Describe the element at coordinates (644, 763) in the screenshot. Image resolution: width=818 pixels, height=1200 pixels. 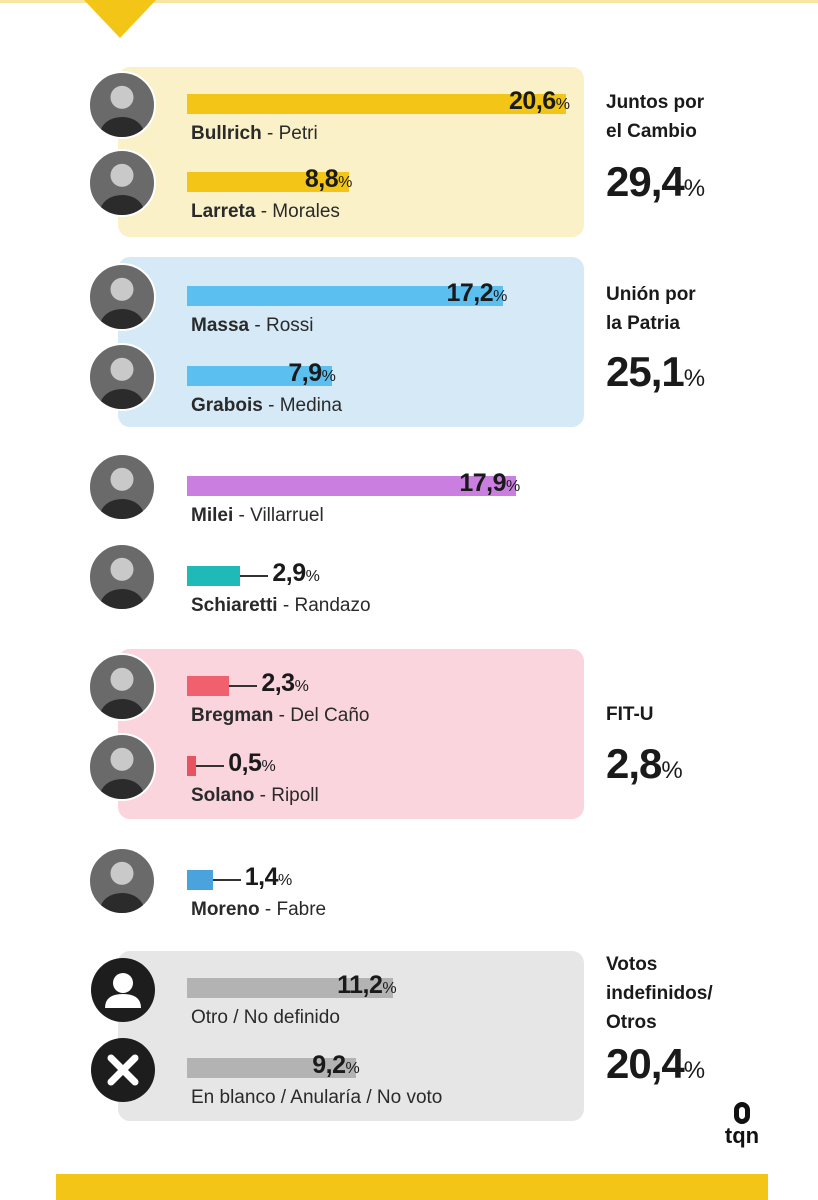
I see `group-total-fit: 2,8%` at that location.